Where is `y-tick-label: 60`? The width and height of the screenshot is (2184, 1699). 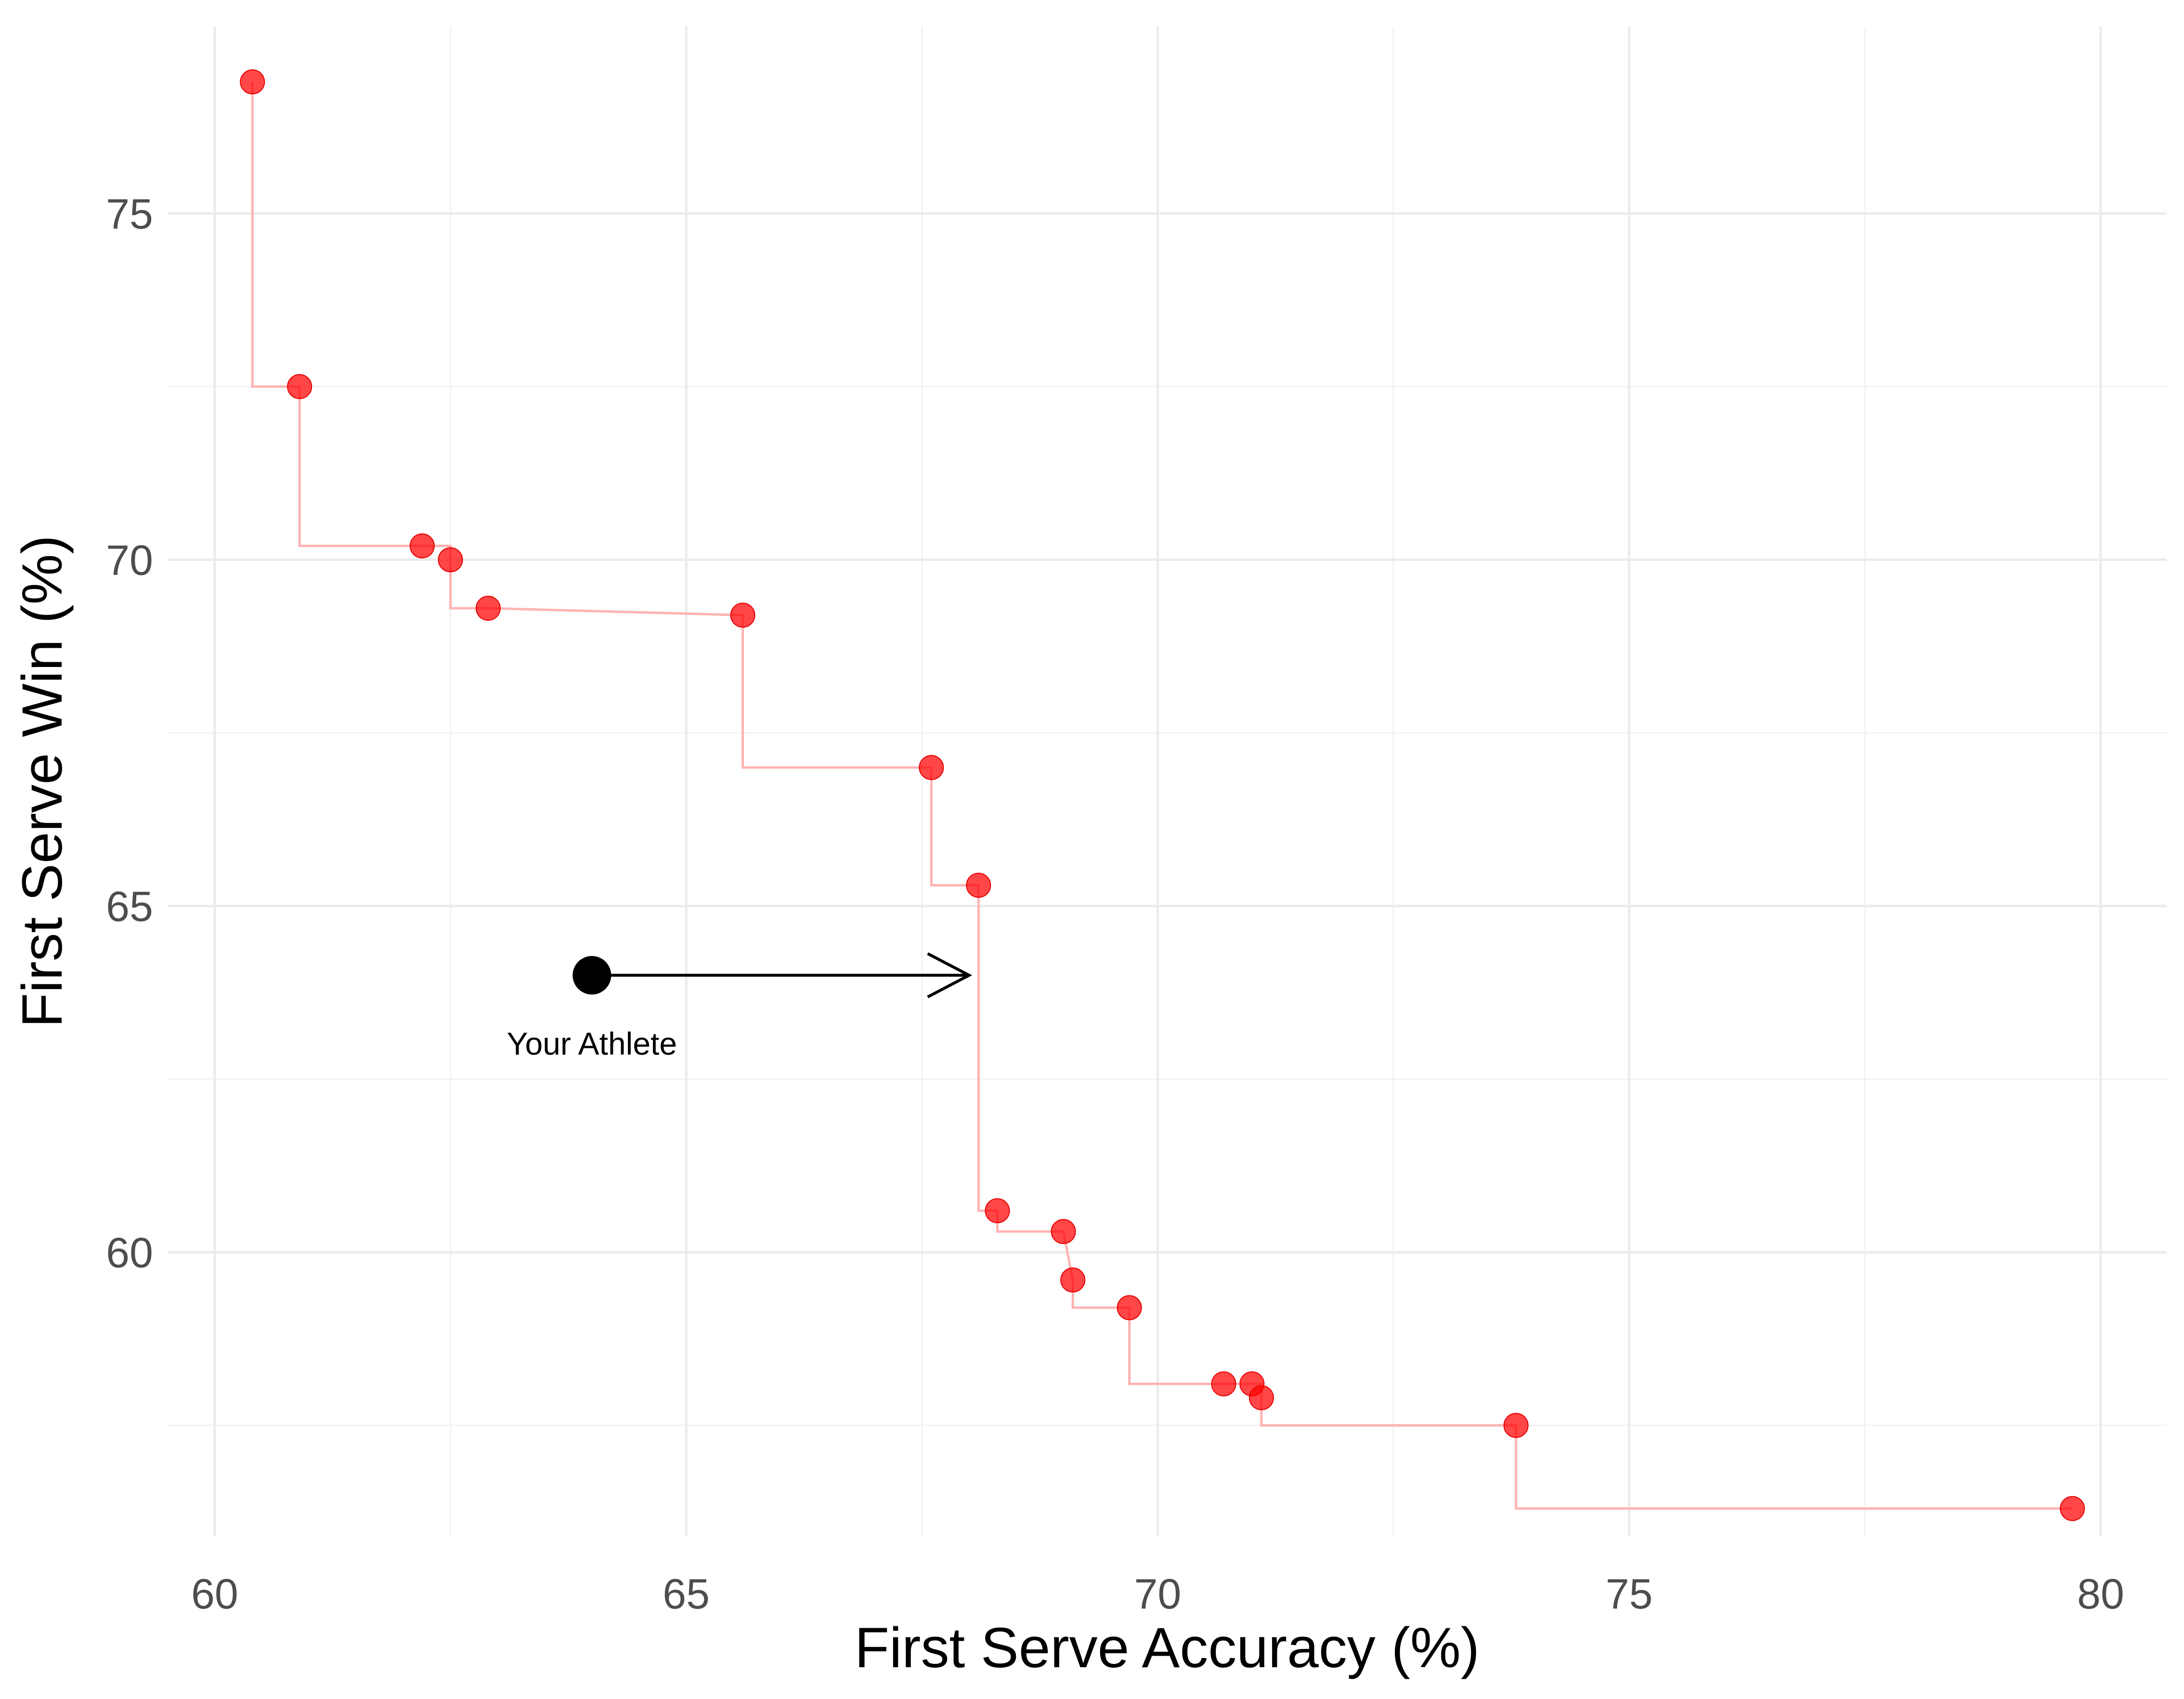
y-tick-label: 60 is located at coordinates (130, 1253).